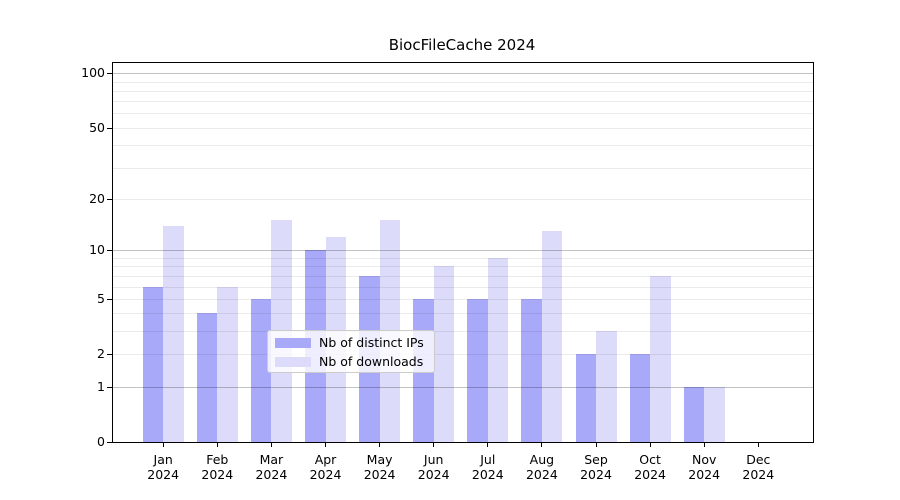 This screenshot has width=900, height=500. What do you see at coordinates (101, 354) in the screenshot?
I see `y-tick-label: 2` at bounding box center [101, 354].